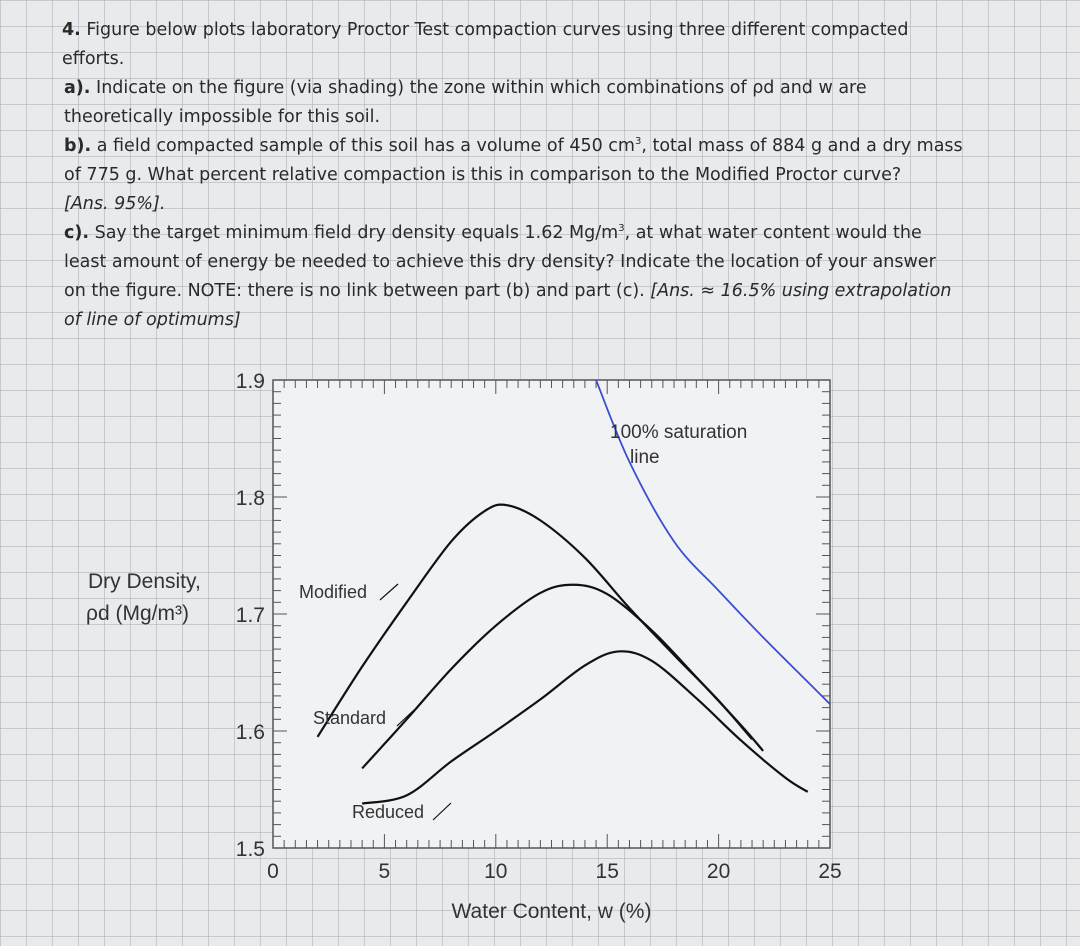 This screenshot has width=1080, height=946. What do you see at coordinates (152, 320) in the screenshot?
I see `part-c-answer-end: of line of optimums]` at bounding box center [152, 320].